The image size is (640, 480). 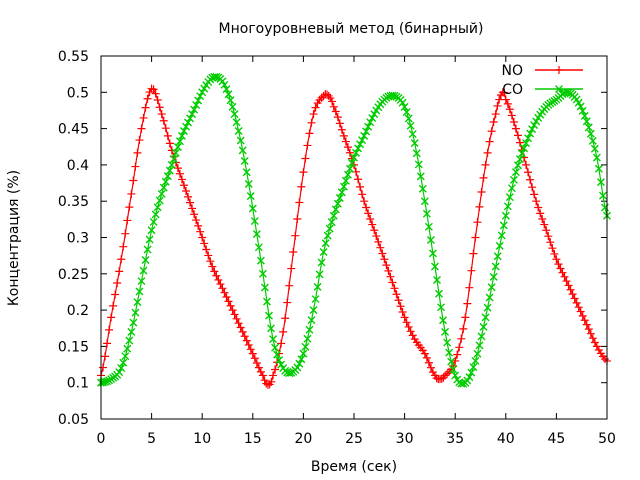 I want to click on x-axis-label: Время (сек), so click(x=354, y=467).